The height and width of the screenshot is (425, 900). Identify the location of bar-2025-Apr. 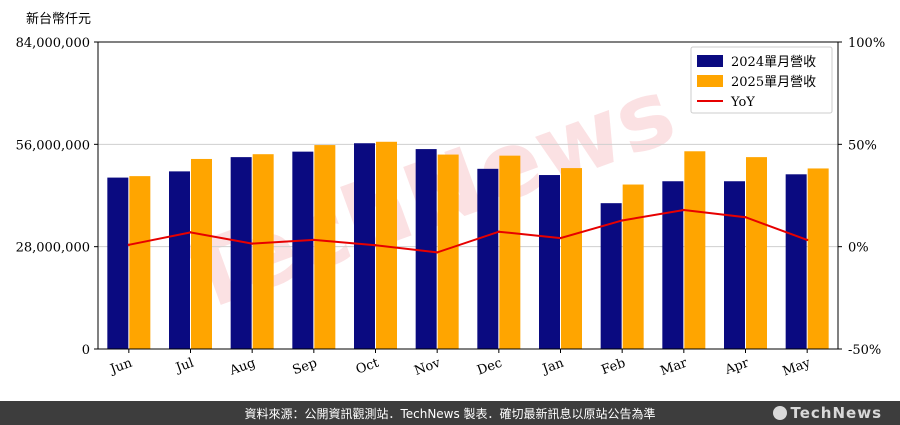
(756, 253).